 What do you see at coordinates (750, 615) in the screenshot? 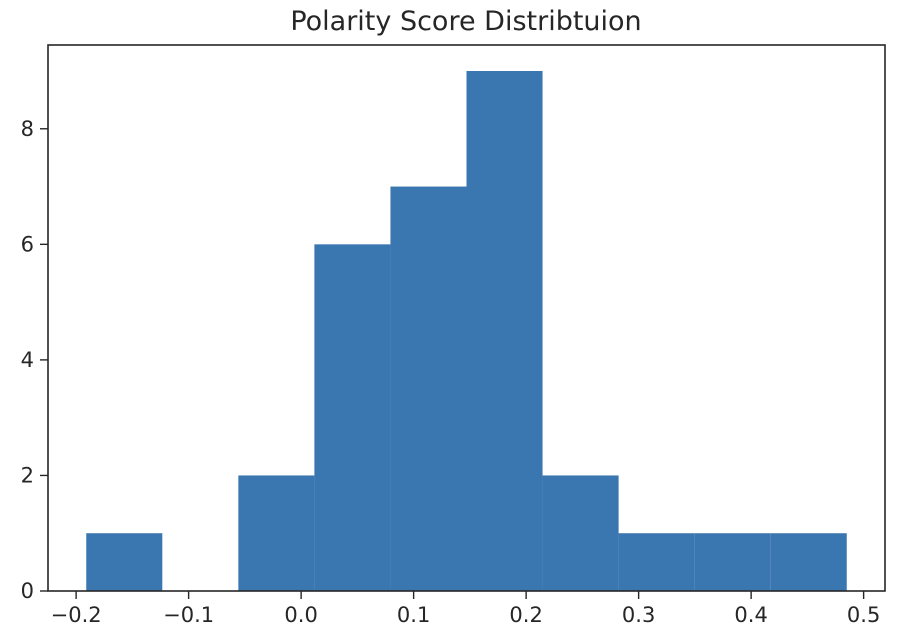
I see `x-tick-label: 0.4` at bounding box center [750, 615].